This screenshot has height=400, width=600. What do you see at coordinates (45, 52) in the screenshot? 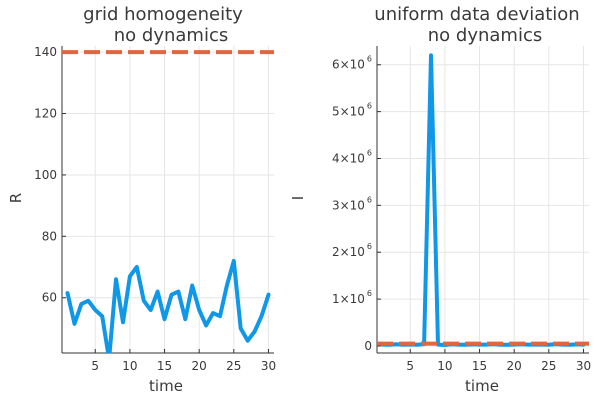
I see `y-tick-label: 140` at bounding box center [45, 52].